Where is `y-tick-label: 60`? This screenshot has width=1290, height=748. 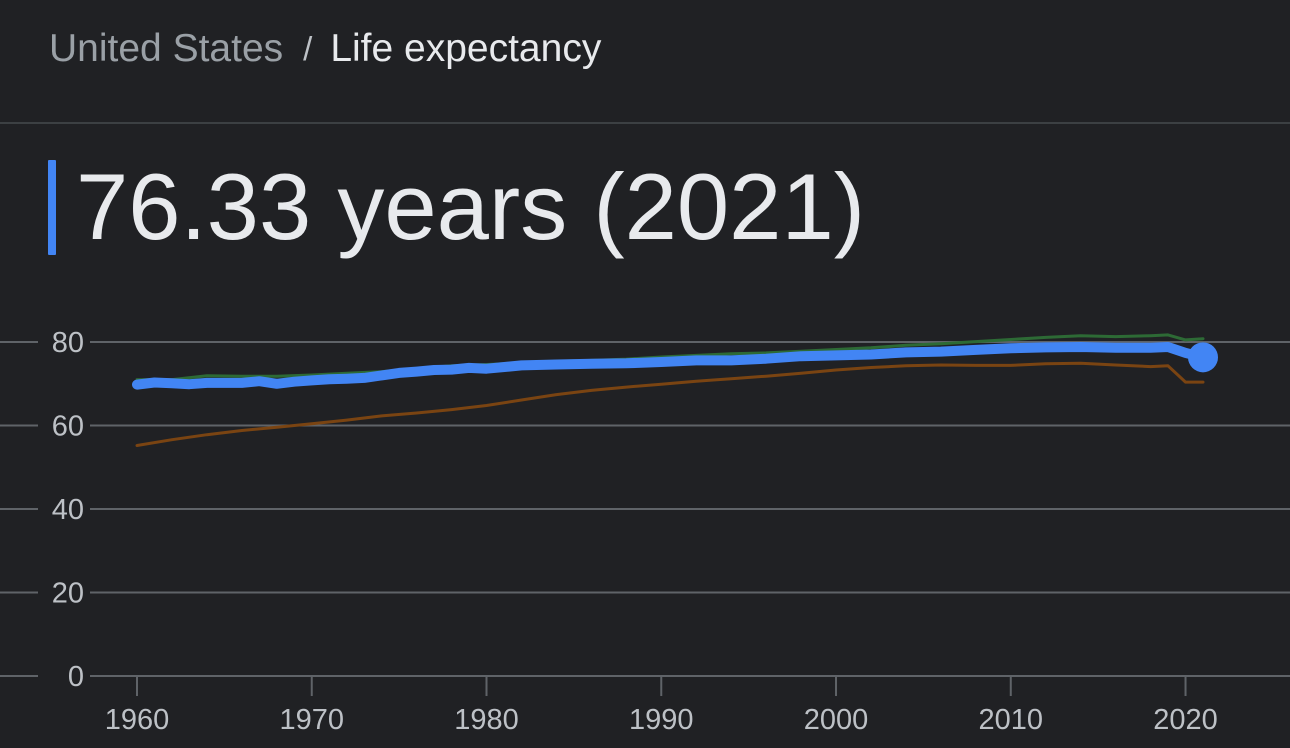
y-tick-label: 60 is located at coordinates (68, 427).